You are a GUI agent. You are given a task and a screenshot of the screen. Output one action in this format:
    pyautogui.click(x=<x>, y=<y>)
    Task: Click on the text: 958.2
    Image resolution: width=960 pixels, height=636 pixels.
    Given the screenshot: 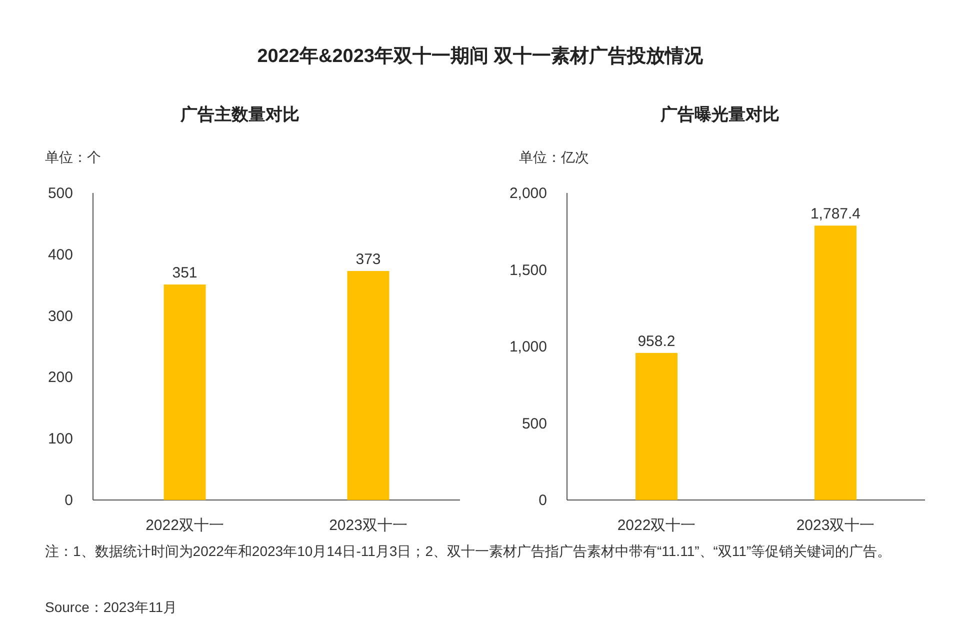 What is the action you would take?
    pyautogui.click(x=657, y=341)
    